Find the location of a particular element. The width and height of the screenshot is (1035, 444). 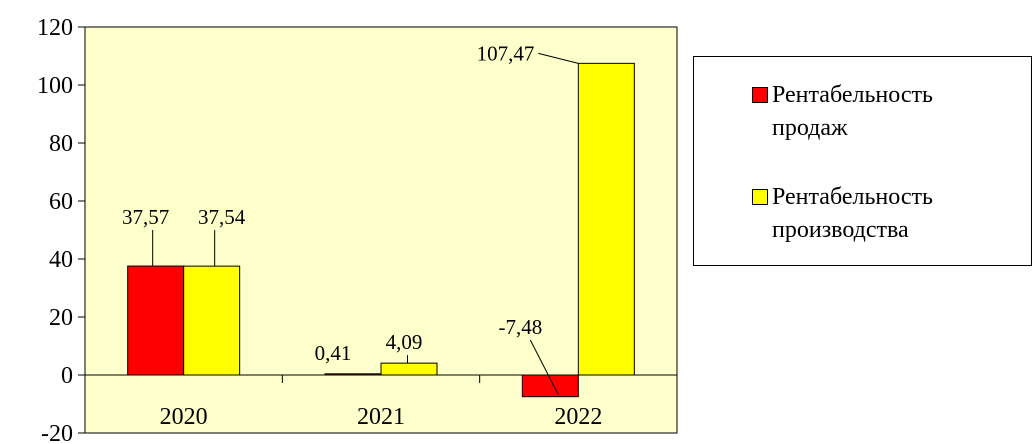

bar-sales-2020 is located at coordinates (156, 320).